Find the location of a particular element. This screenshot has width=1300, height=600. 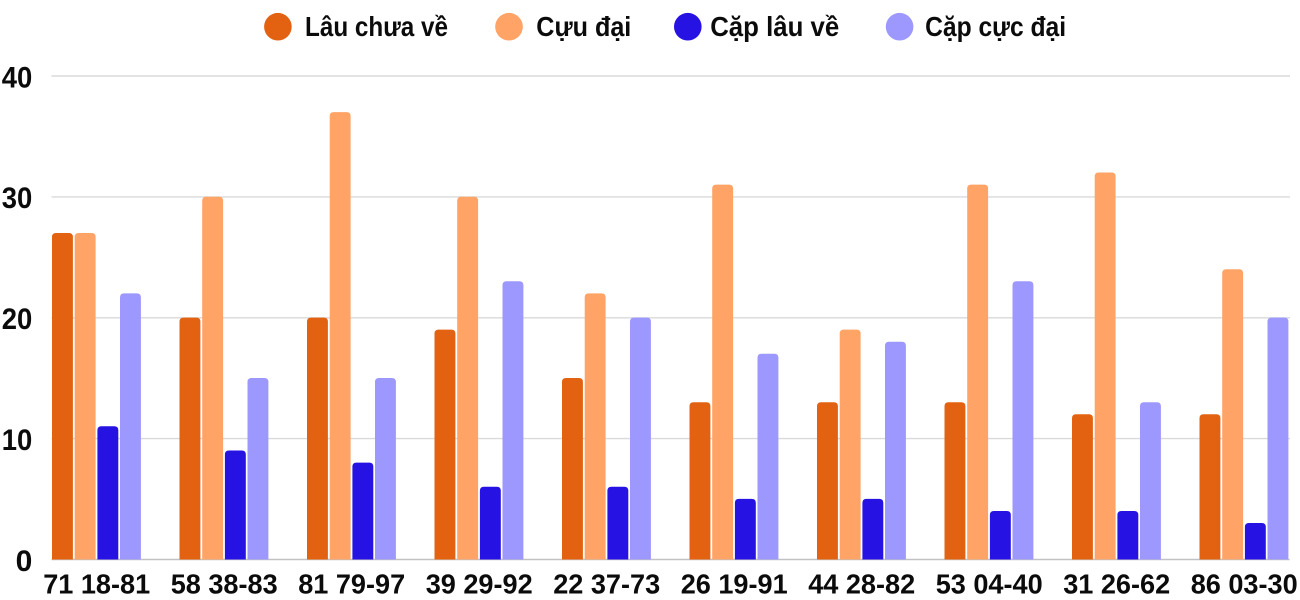

svg-text: 30 is located at coordinates (17, 198).